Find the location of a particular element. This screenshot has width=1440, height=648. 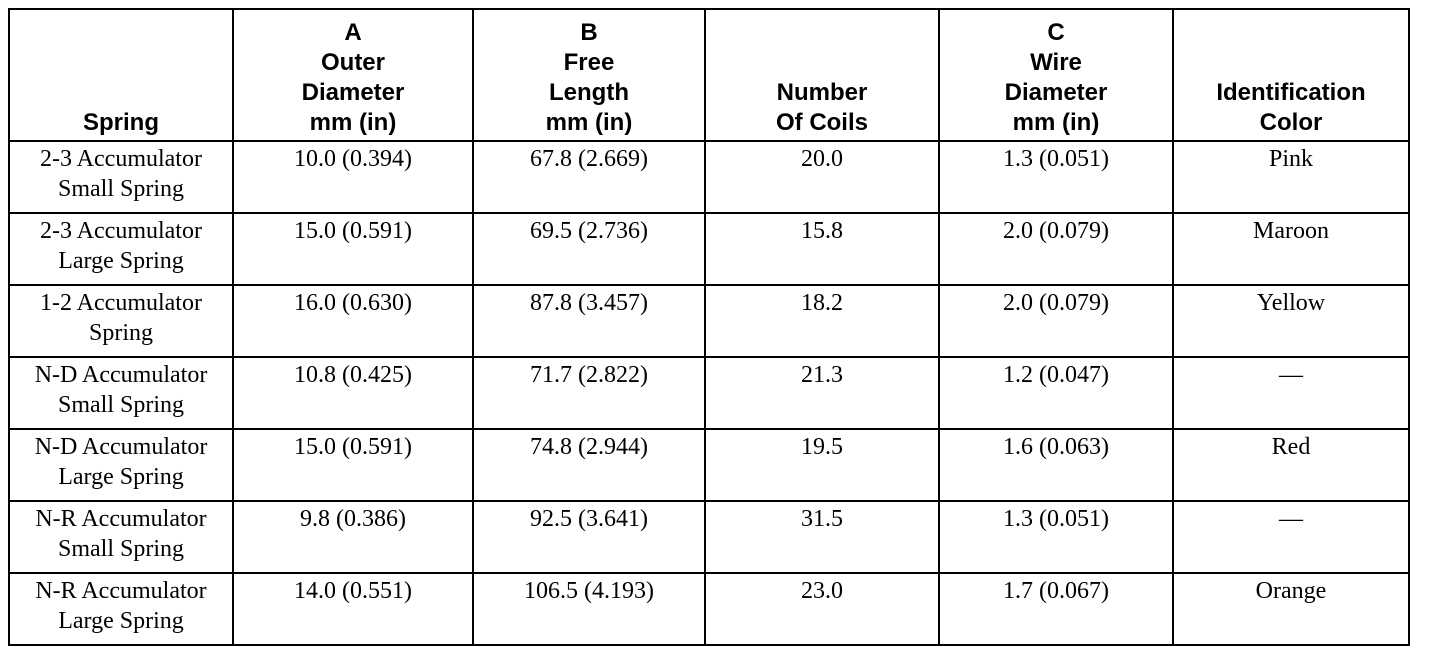

cell-outer-diameter: 14.0 (0.551) is located at coordinates (353, 609).